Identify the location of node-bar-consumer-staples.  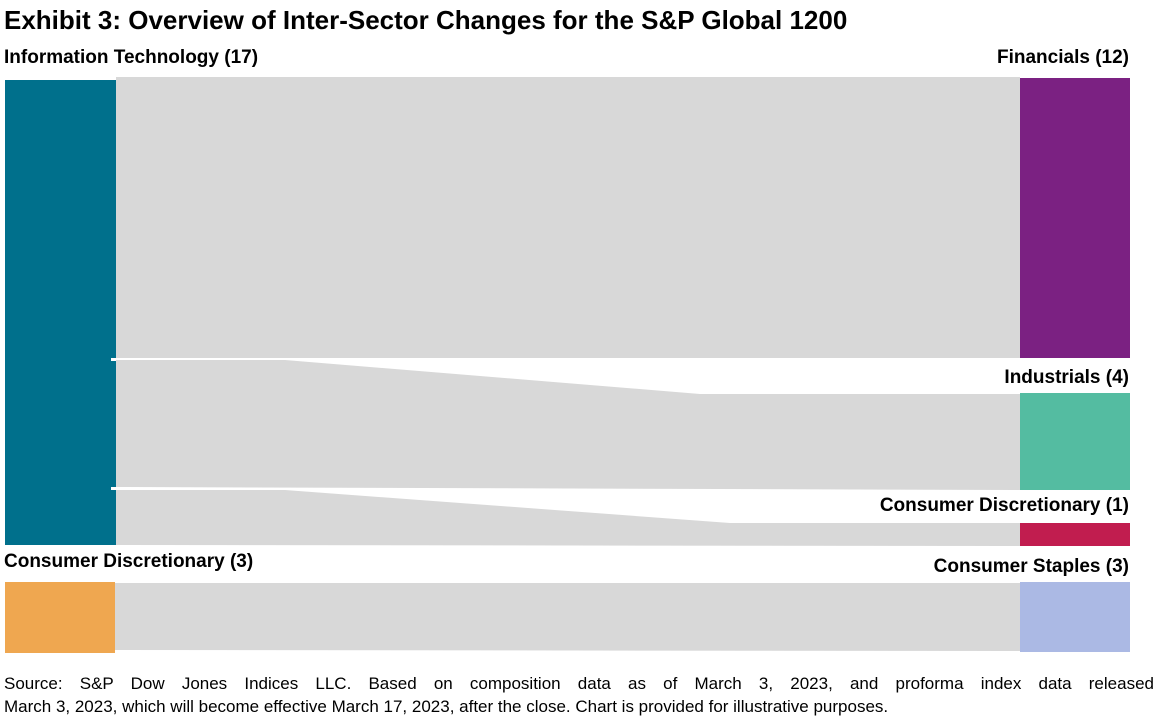
(1075, 617).